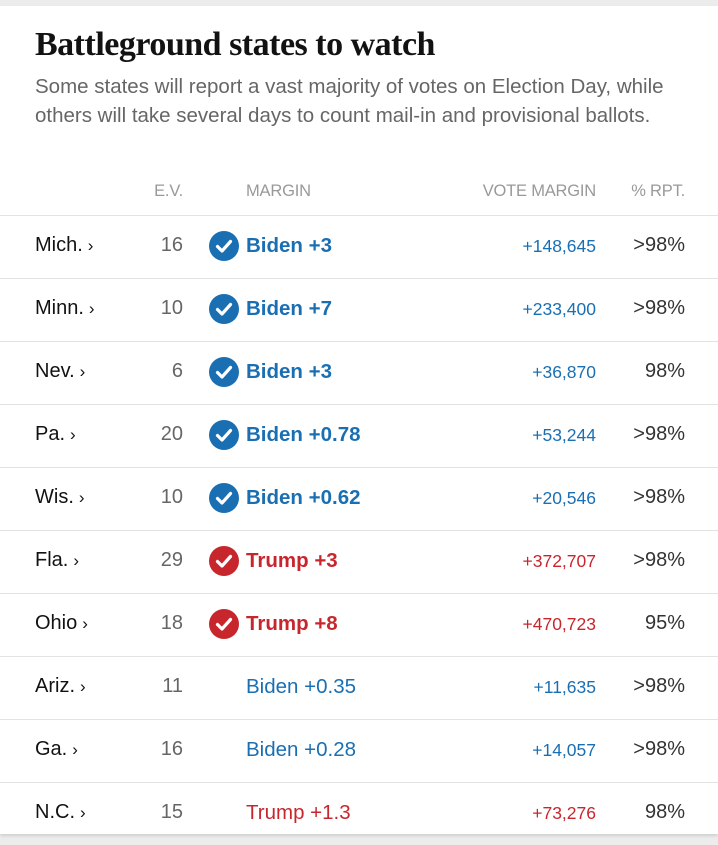  Describe the element at coordinates (171, 623) in the screenshot. I see `electoral-votes: 18` at that location.